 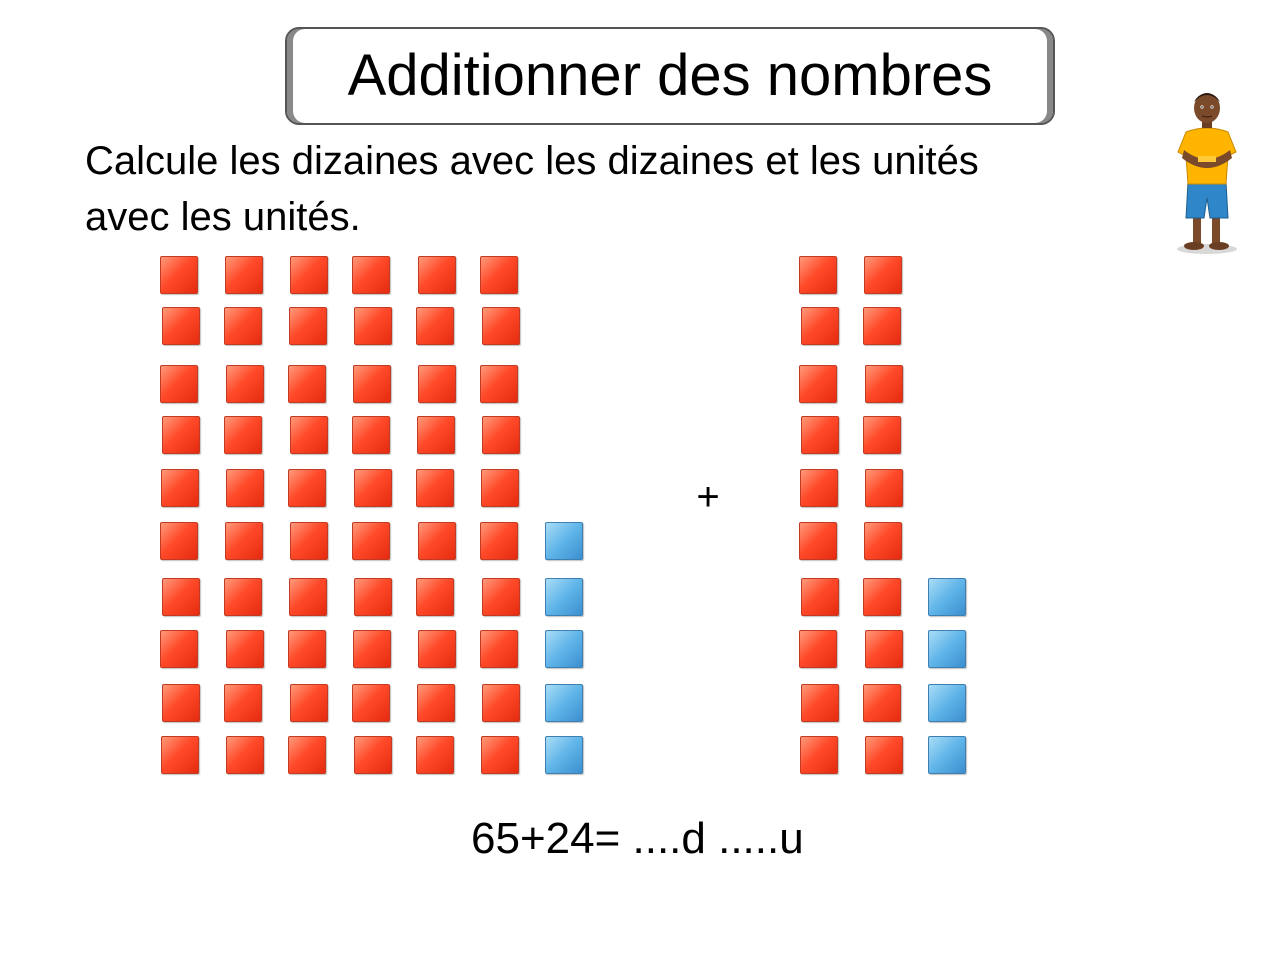 What do you see at coordinates (708, 497) in the screenshot?
I see `plus-sign: +` at bounding box center [708, 497].